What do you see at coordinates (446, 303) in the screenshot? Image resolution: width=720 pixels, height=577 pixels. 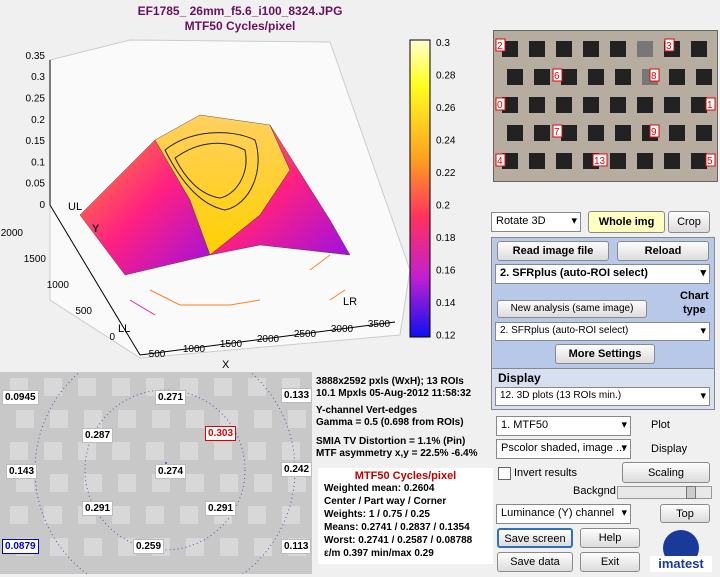 I see `colorbar-tick-label: 0.14` at bounding box center [446, 303].